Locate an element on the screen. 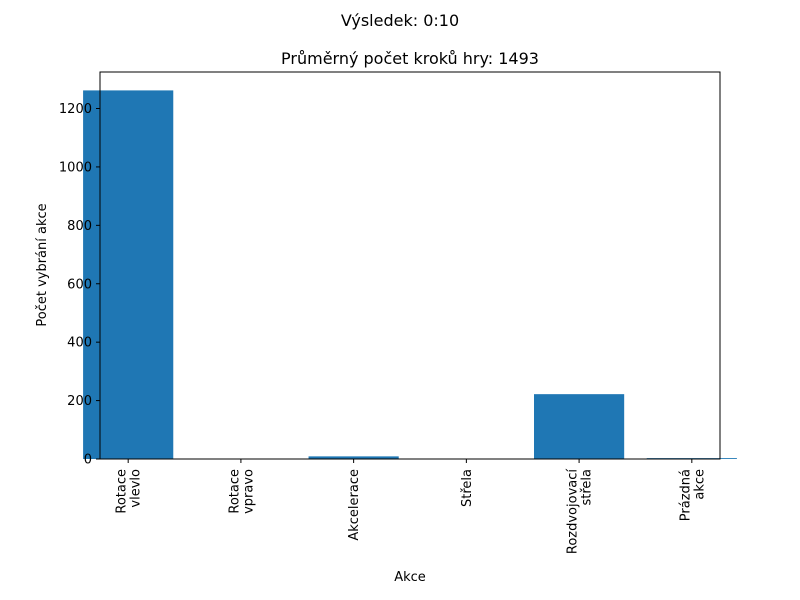 This screenshot has width=800, height=600. x-tick-label-line: vlevlo is located at coordinates (136, 488).